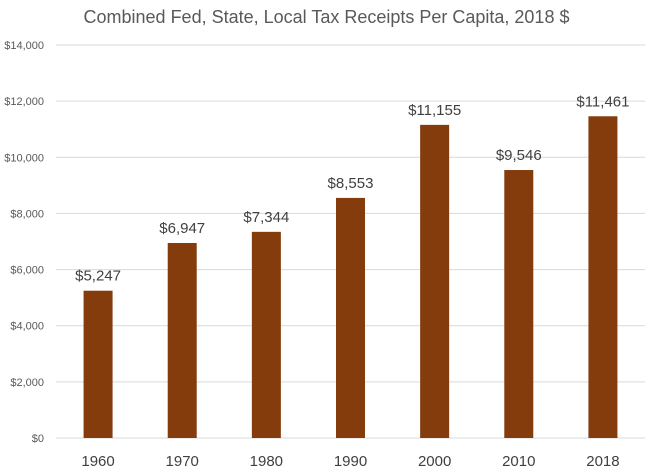  What do you see at coordinates (27, 271) in the screenshot?
I see `y-tick-label: $6,000` at bounding box center [27, 271].